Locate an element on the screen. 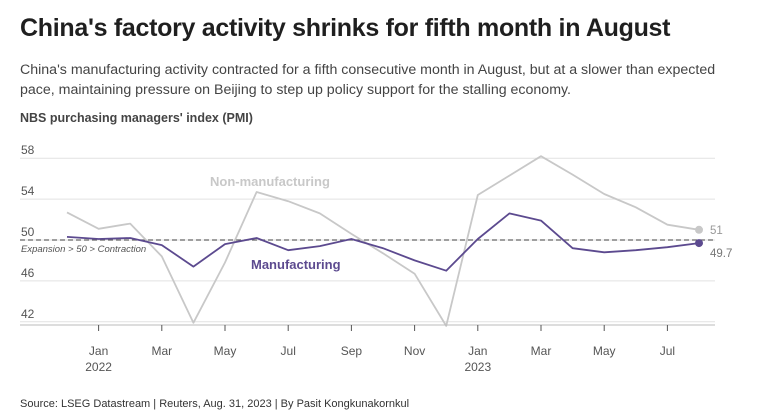  manufacturing-end-label: 49.7 is located at coordinates (721, 254).